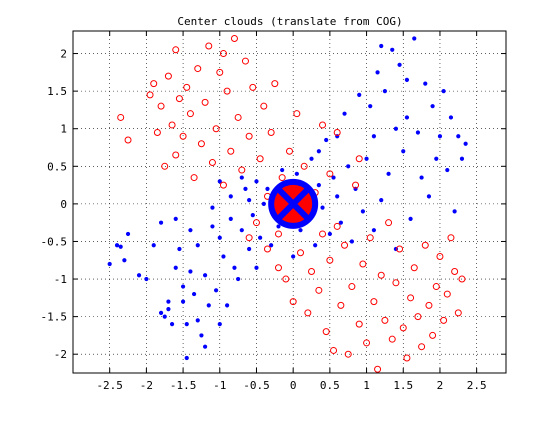 This screenshot has height=424, width=560. Describe the element at coordinates (109, 385) in the screenshot. I see `x-tick-label: -2.5` at that location.